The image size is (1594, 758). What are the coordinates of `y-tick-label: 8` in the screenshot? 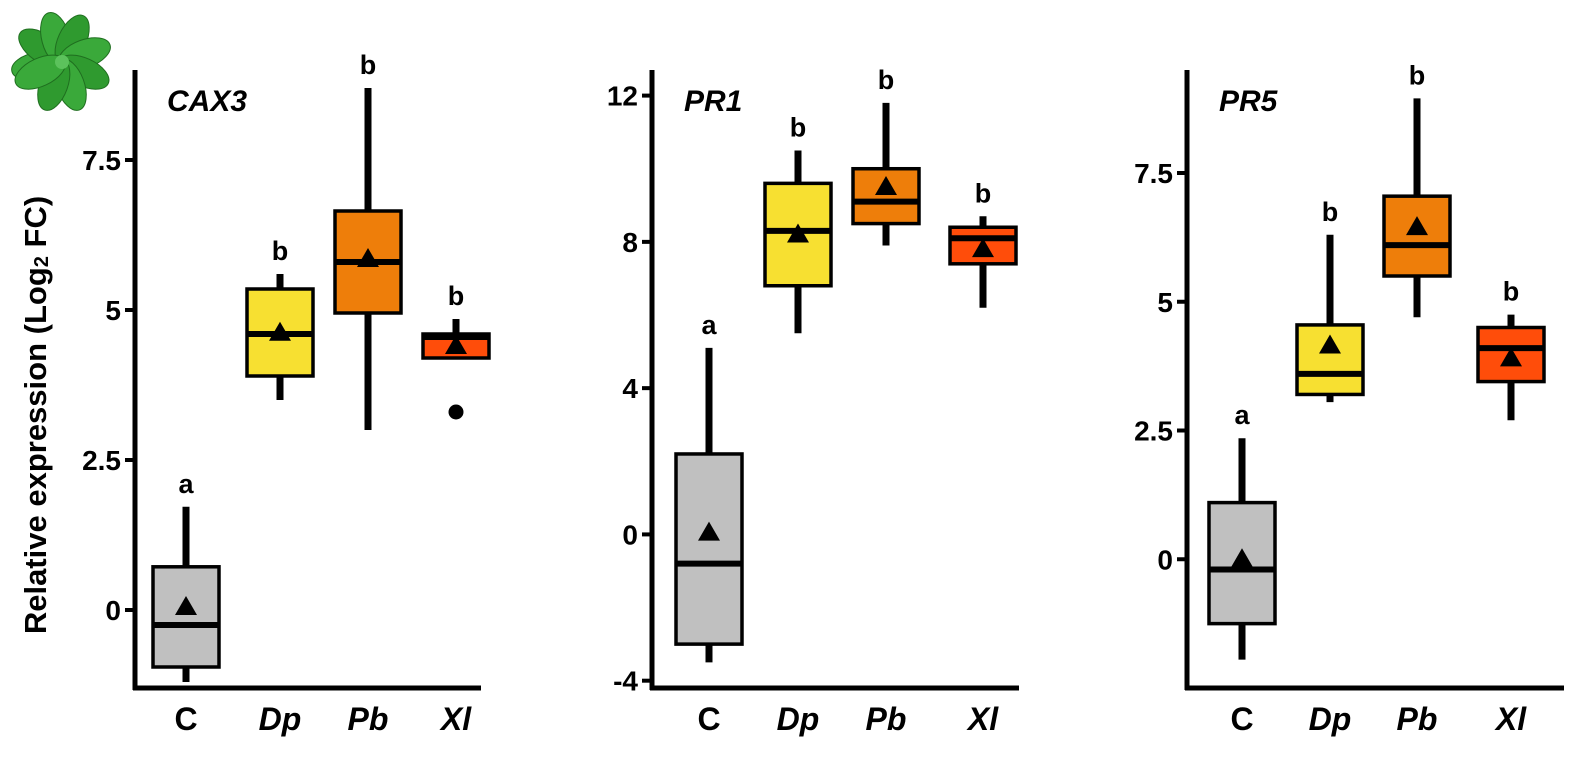 It's located at (630, 242).